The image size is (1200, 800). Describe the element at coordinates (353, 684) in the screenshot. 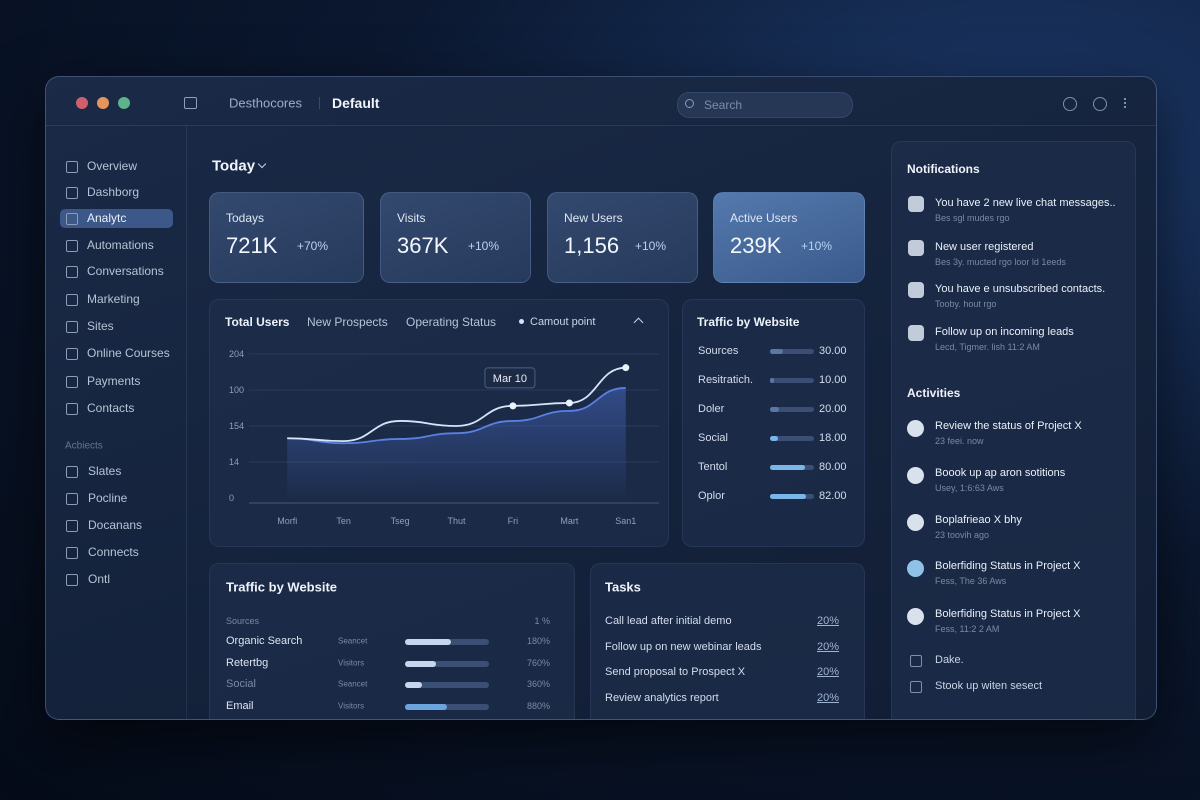

I see `source-type: Seancet` at that location.